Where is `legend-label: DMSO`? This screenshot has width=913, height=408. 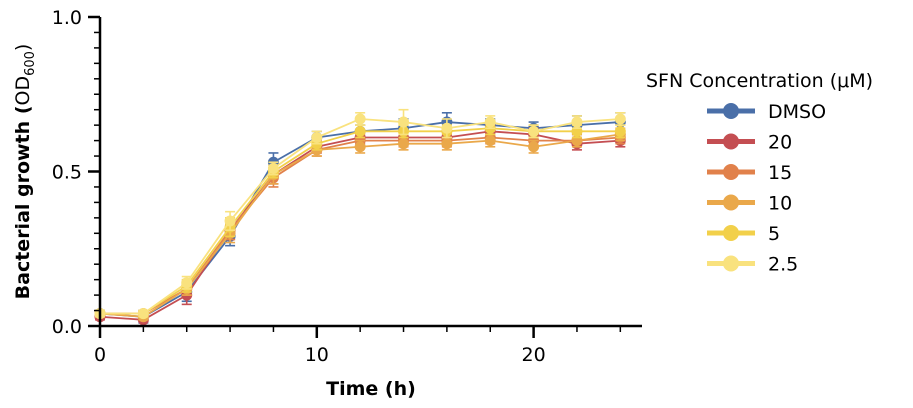
legend-label: DMSO is located at coordinates (797, 112).